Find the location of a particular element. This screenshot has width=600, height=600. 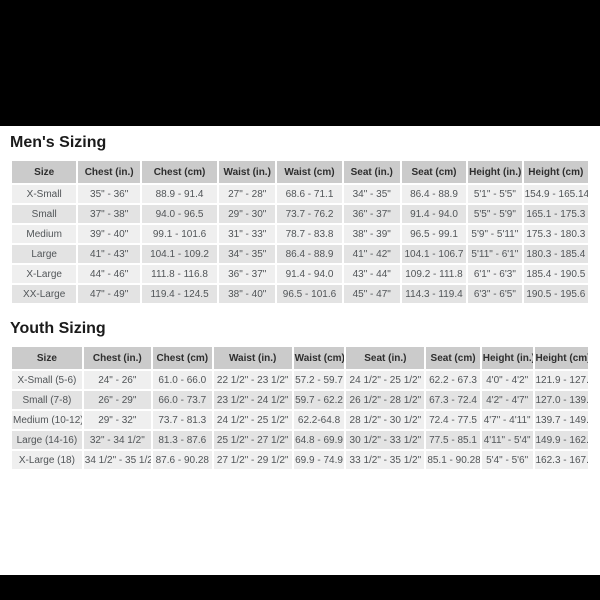

measurement-cell: 85.1 - 90.28 is located at coordinates (453, 460).